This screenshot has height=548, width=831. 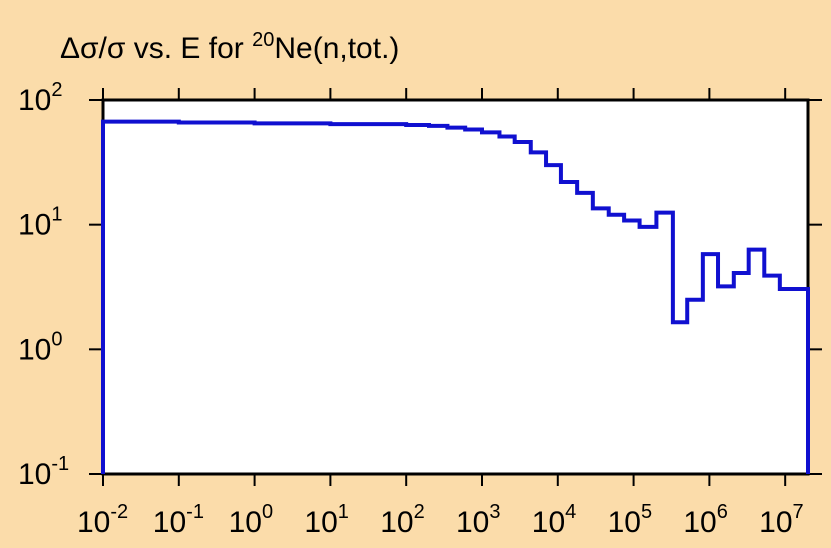 What do you see at coordinates (251, 520) in the screenshot?
I see `x-tick-label: 10⁰` at bounding box center [251, 520].